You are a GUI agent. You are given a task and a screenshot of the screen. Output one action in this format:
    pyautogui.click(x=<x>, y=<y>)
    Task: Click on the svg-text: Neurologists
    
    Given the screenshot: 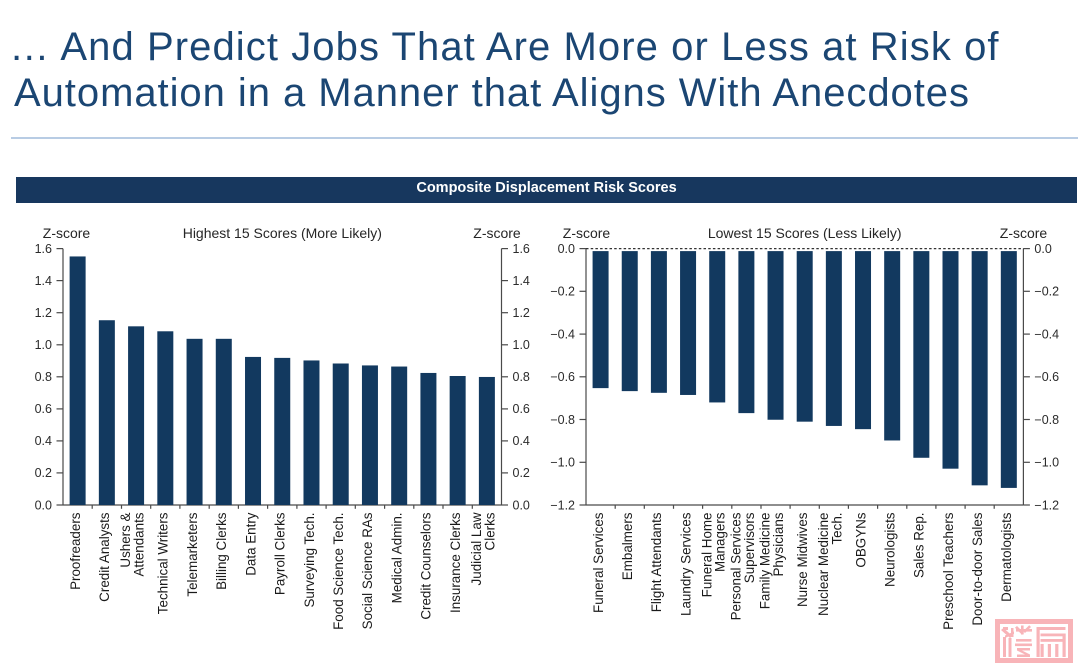 What is the action you would take?
    pyautogui.click(x=890, y=549)
    